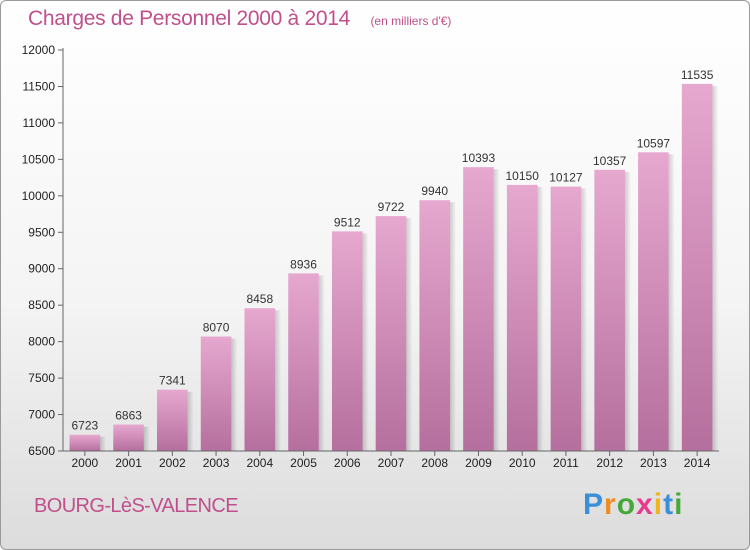 The height and width of the screenshot is (550, 750). I want to click on bar-2007, so click(391, 333).